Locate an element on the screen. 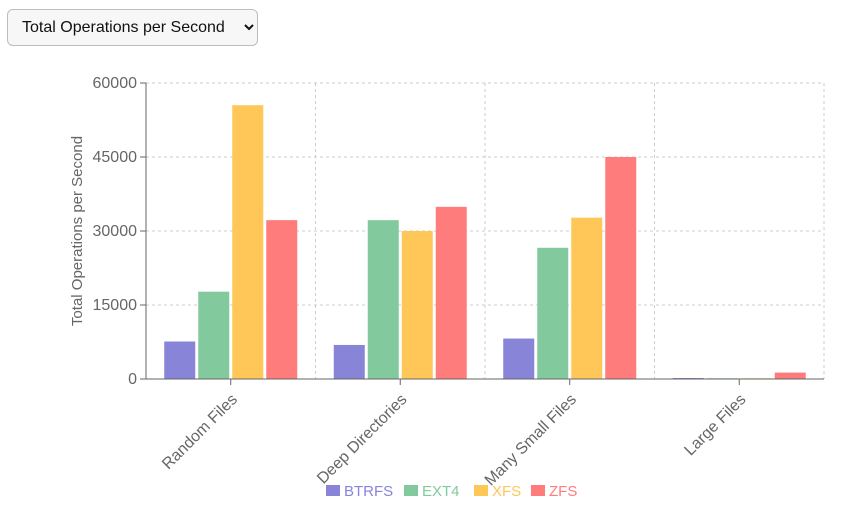 The image size is (842, 520). bar-ext4-random-files is located at coordinates (214, 335).